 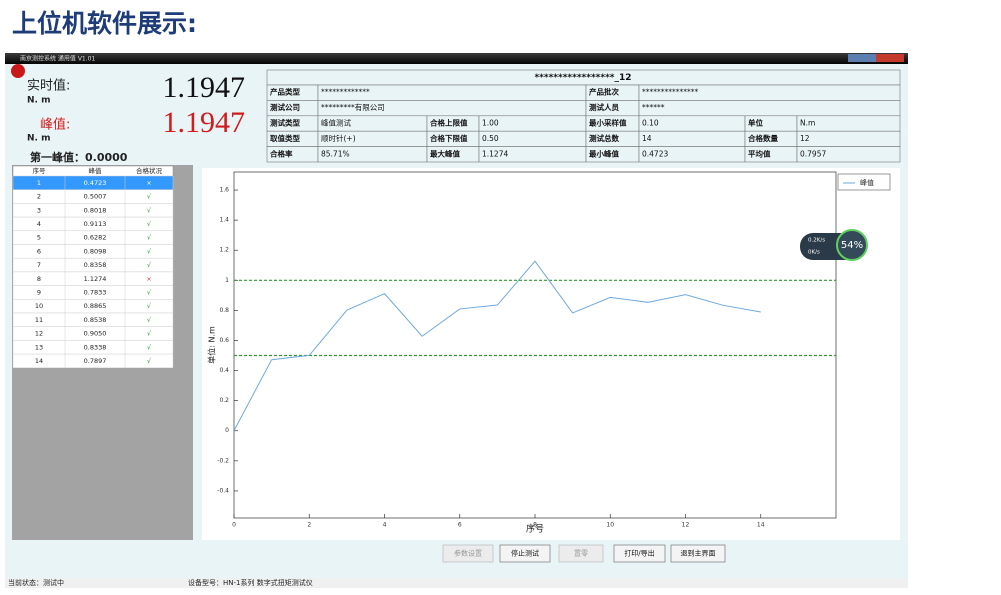 I want to click on peak-label: 峰值:, so click(x=55, y=125).